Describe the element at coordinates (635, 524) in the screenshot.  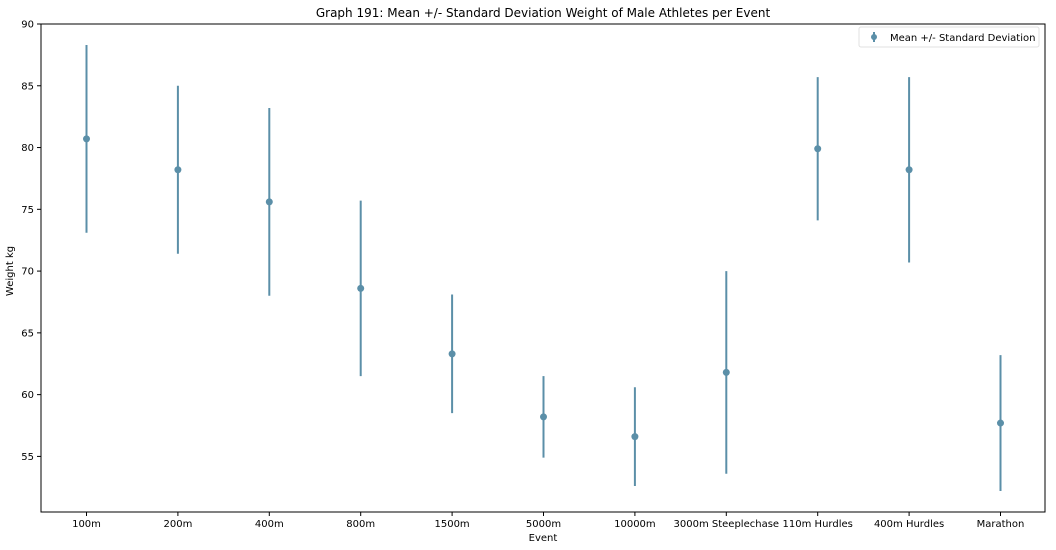
I see `x-tick-label: 10000m` at that location.